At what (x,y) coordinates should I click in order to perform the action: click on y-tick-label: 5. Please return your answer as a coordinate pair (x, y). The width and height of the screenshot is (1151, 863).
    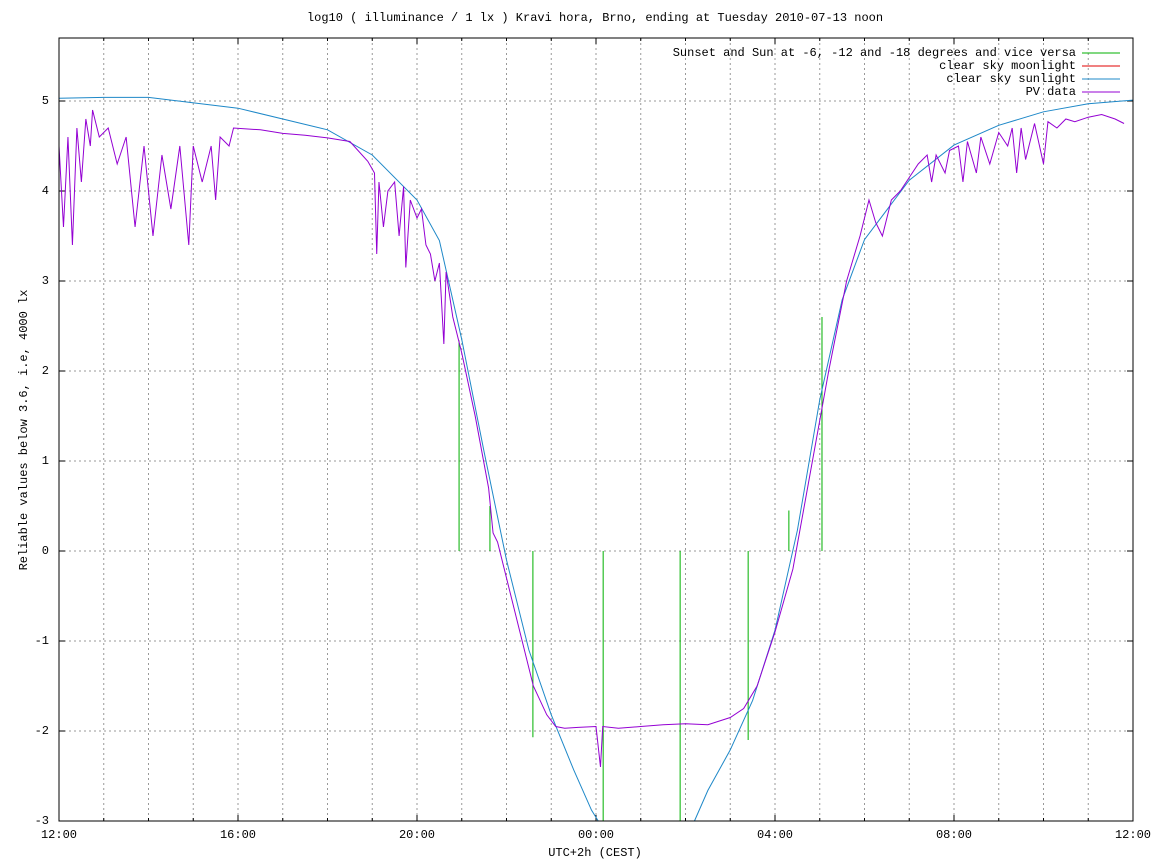
    Looking at the image, I should click on (45, 101).